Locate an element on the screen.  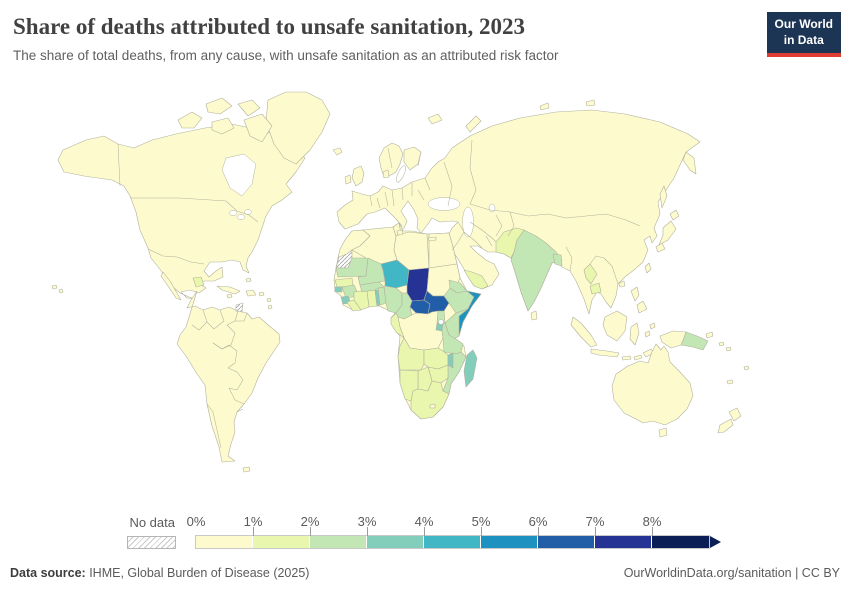
island-sumatra is located at coordinates (584, 332).